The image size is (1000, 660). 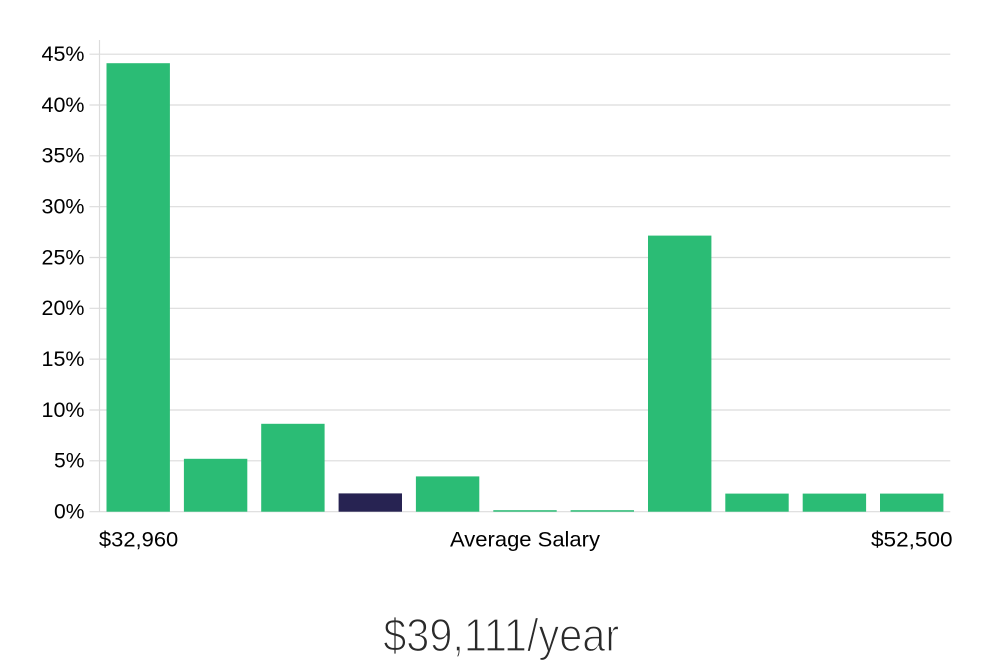 I want to click on svg-text: $39,111/year, so click(x=501, y=634).